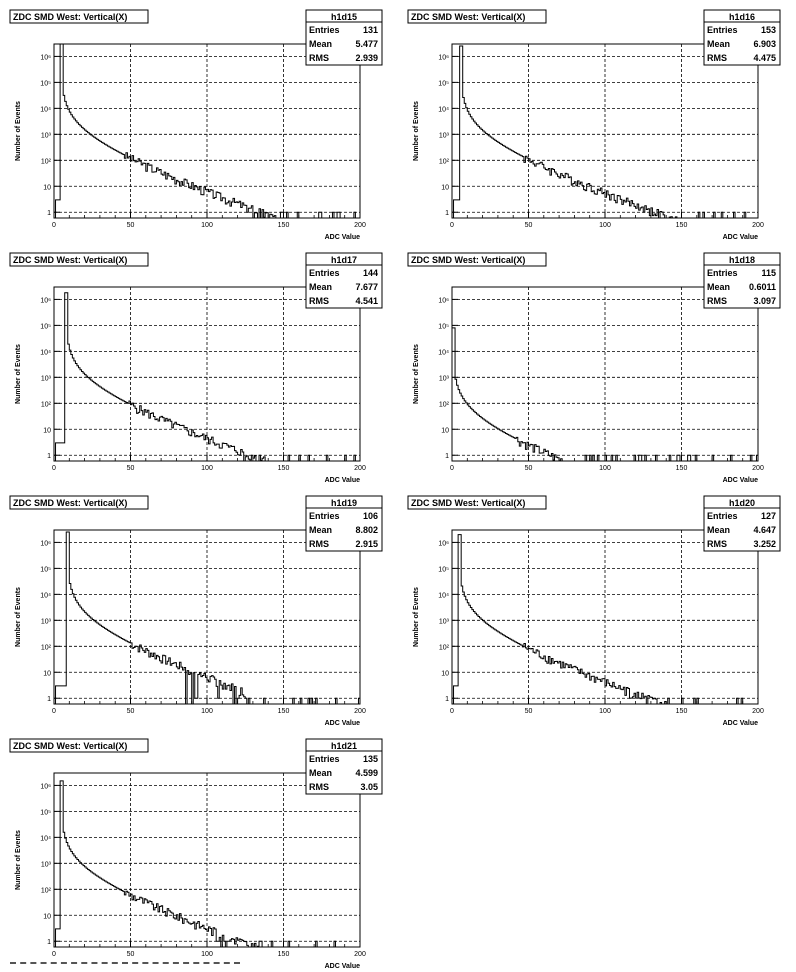  Describe the element at coordinates (764, 44) in the screenshot. I see `stats-value: 6.903` at that location.